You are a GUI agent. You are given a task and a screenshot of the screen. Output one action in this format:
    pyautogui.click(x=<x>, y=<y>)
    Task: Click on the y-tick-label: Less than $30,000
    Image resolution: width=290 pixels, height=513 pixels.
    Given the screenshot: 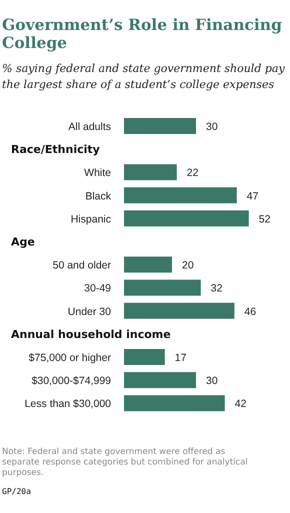 What is the action you would take?
    pyautogui.click(x=68, y=404)
    